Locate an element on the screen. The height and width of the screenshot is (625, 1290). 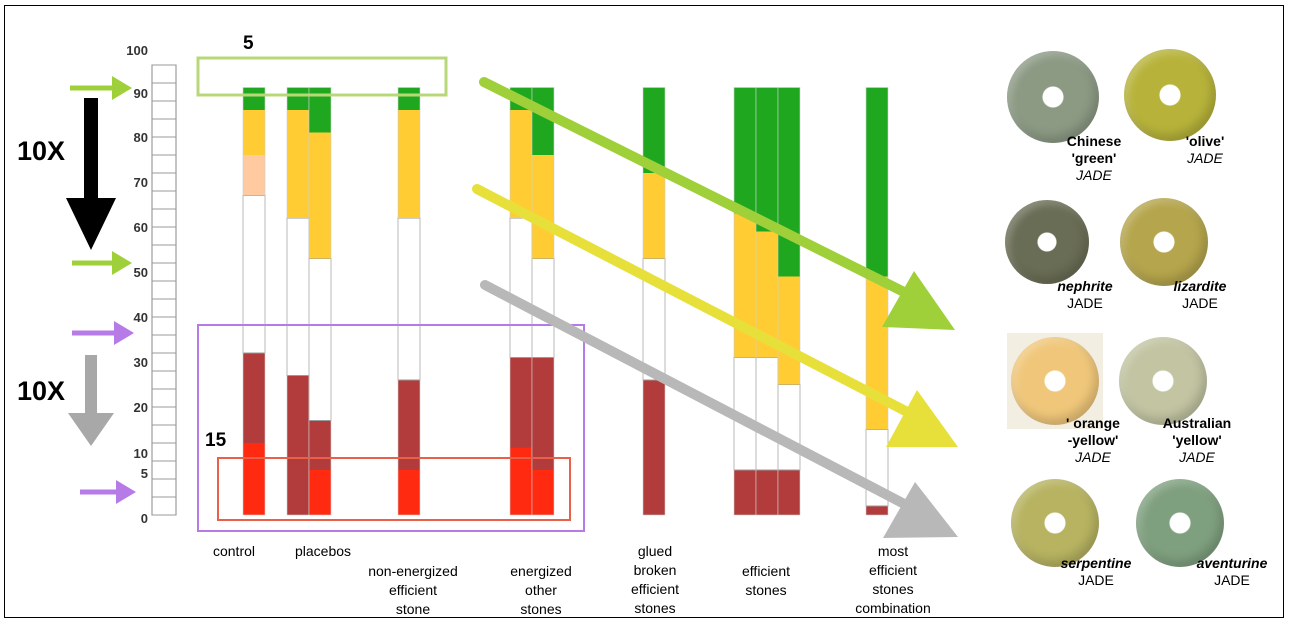
jade-stone-label-line: lizardite is located at coordinates (1200, 286).